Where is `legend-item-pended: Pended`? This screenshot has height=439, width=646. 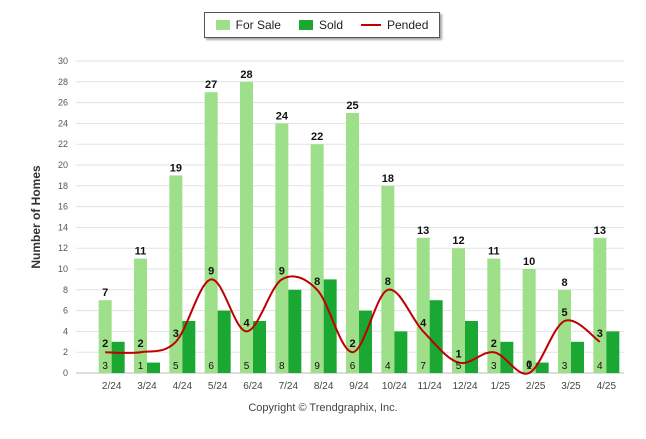
legend-item-pended: Pended is located at coordinates (394, 25).